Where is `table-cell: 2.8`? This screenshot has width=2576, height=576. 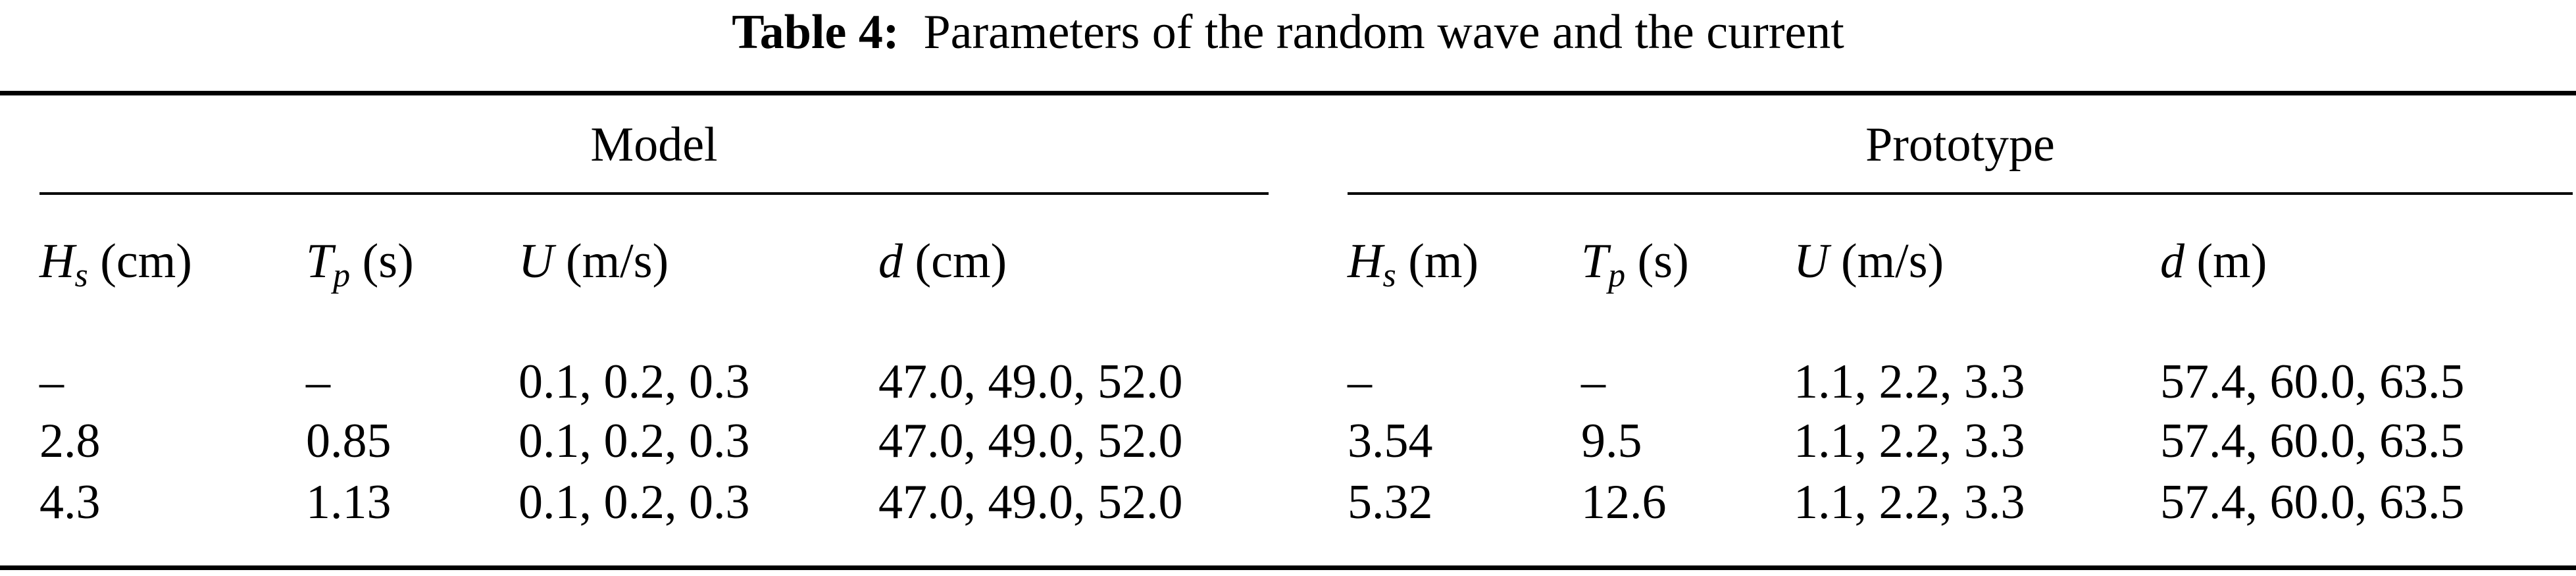 table-cell: 2.8 is located at coordinates (70, 441).